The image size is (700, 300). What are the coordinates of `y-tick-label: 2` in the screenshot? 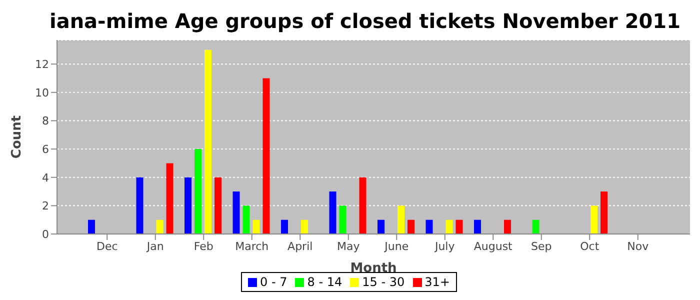 It's located at (45, 206).